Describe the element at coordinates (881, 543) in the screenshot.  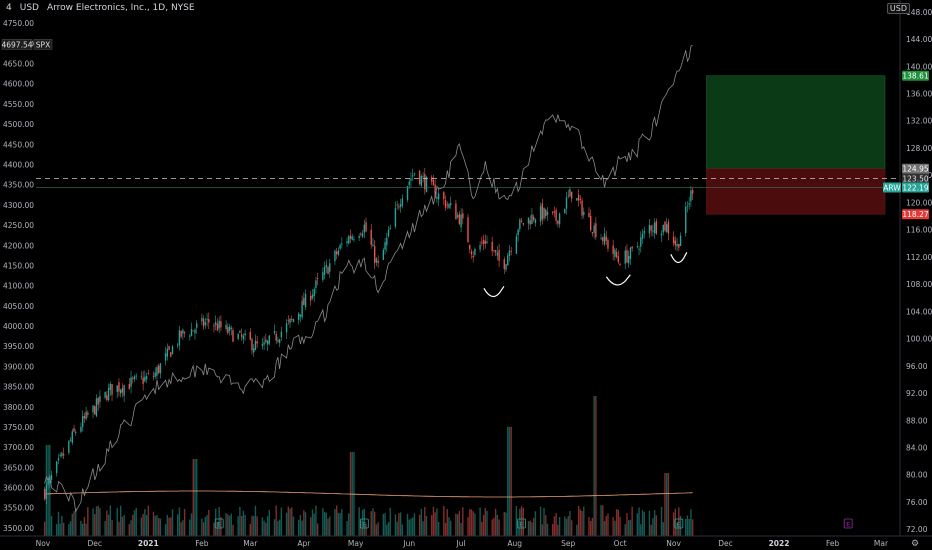
I see `time-tick-label: Mar` at that location.